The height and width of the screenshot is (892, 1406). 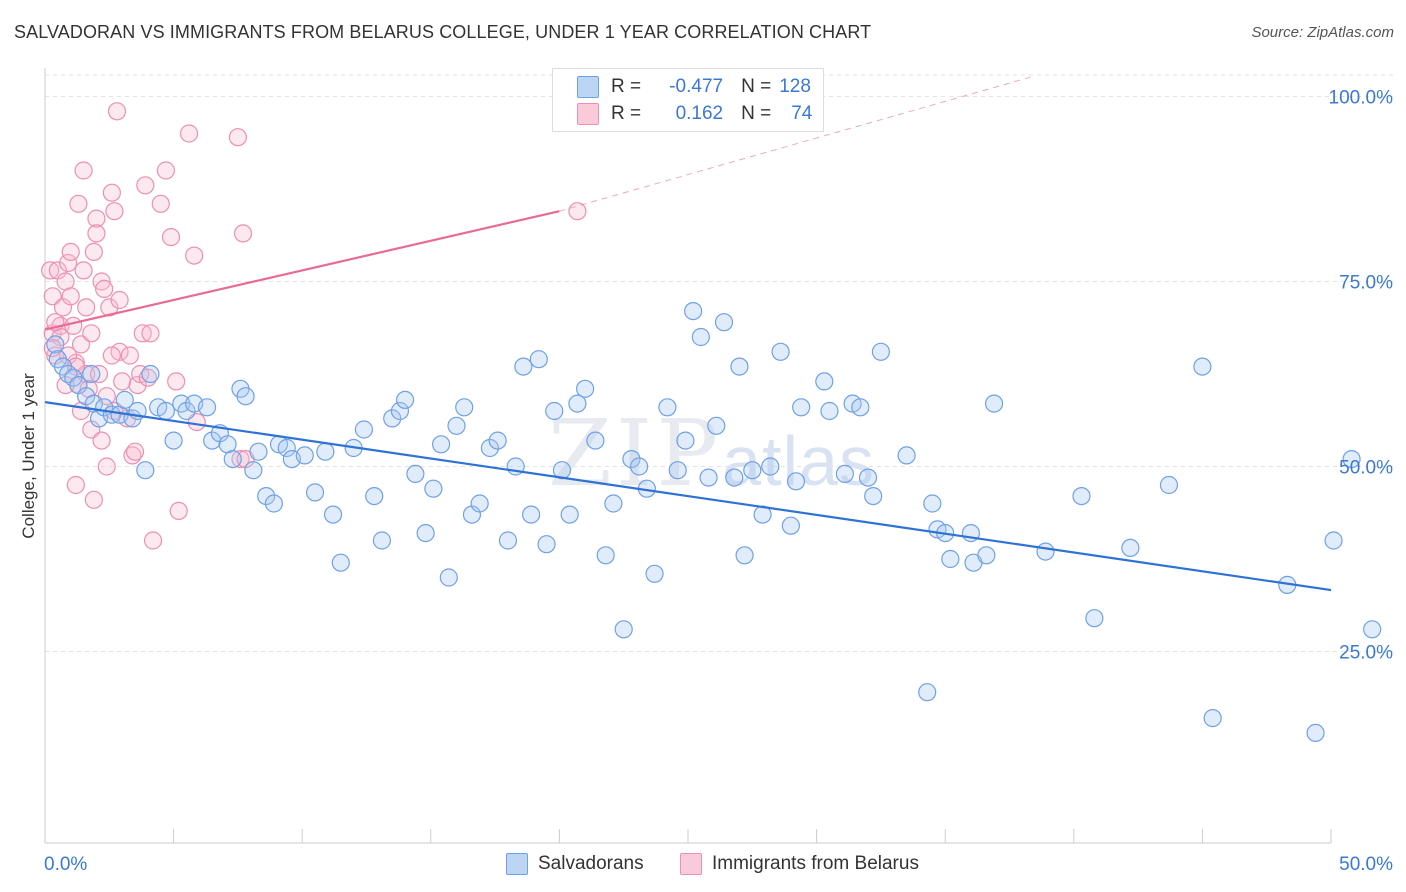 What do you see at coordinates (626, 113) in the screenshot?
I see `legend-r-label: R =` at bounding box center [626, 113].